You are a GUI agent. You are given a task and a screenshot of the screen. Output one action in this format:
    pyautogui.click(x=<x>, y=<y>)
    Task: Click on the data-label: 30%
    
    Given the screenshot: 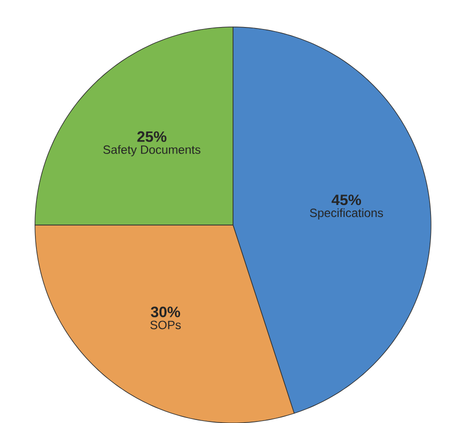 What is the action you would take?
    pyautogui.click(x=165, y=312)
    